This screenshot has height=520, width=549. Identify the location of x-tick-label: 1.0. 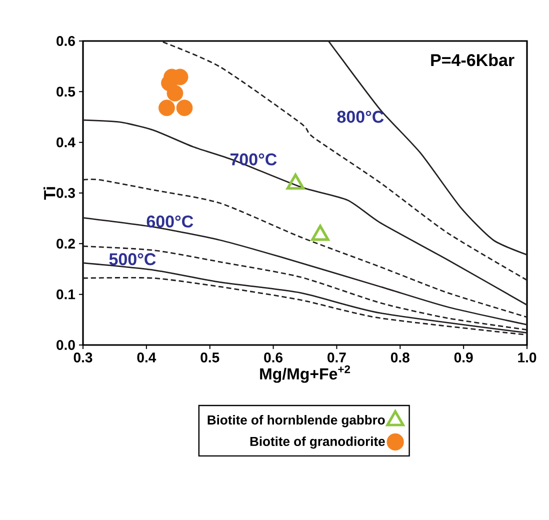
(527, 357).